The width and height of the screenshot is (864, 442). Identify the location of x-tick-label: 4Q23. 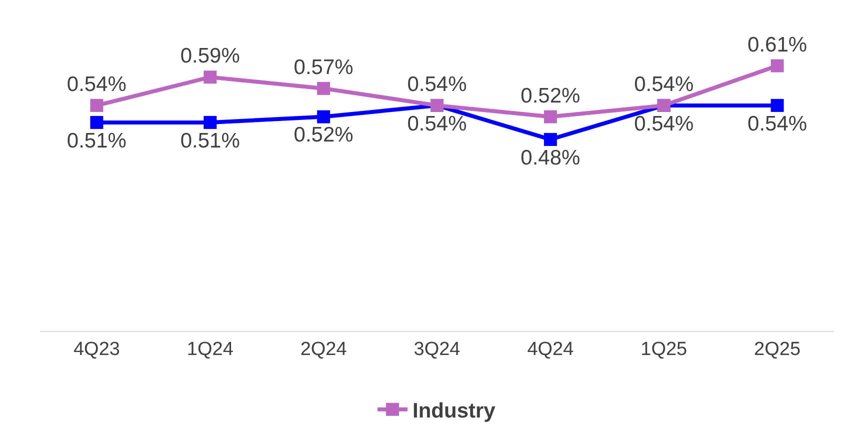
(96, 349).